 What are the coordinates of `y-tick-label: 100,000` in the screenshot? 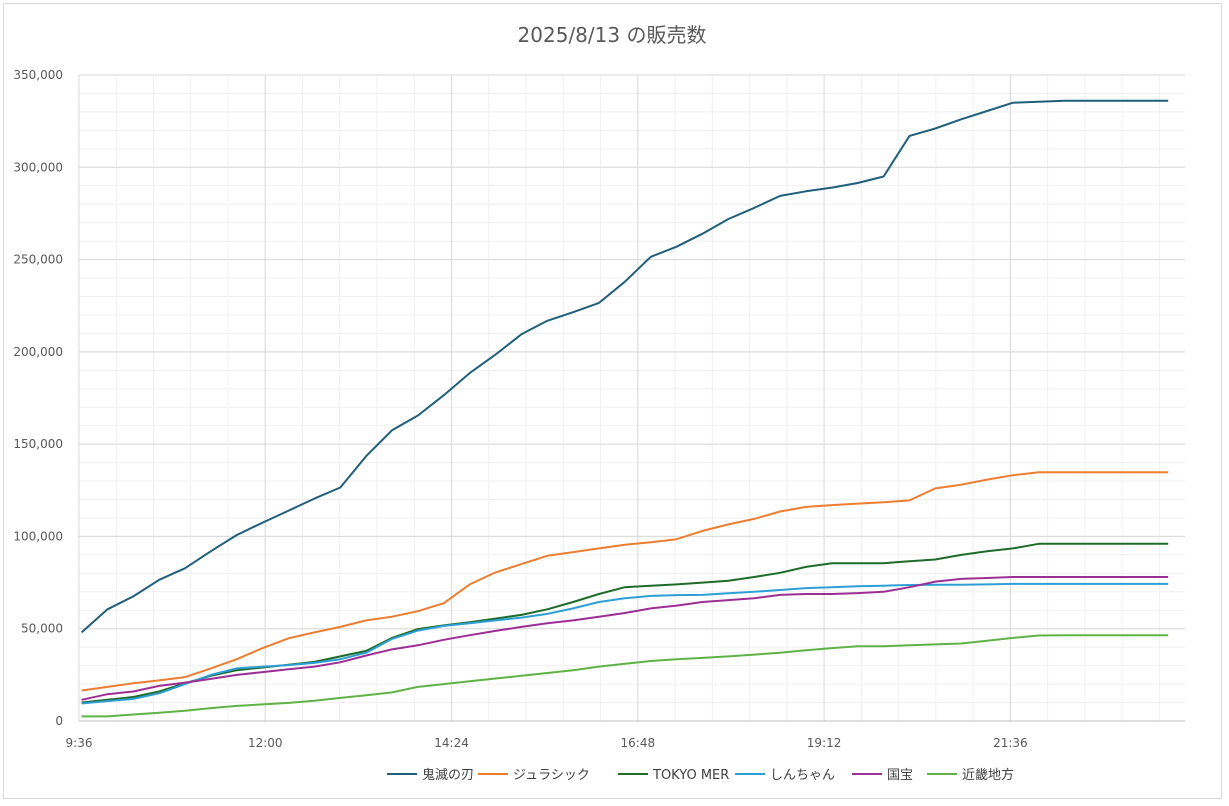 It's located at (38, 536).